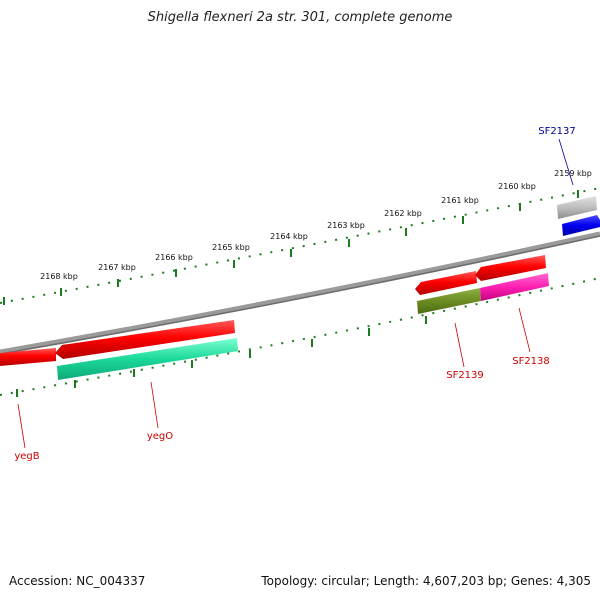  I want to click on gene-label-SF2139: SF2139, so click(465, 375).